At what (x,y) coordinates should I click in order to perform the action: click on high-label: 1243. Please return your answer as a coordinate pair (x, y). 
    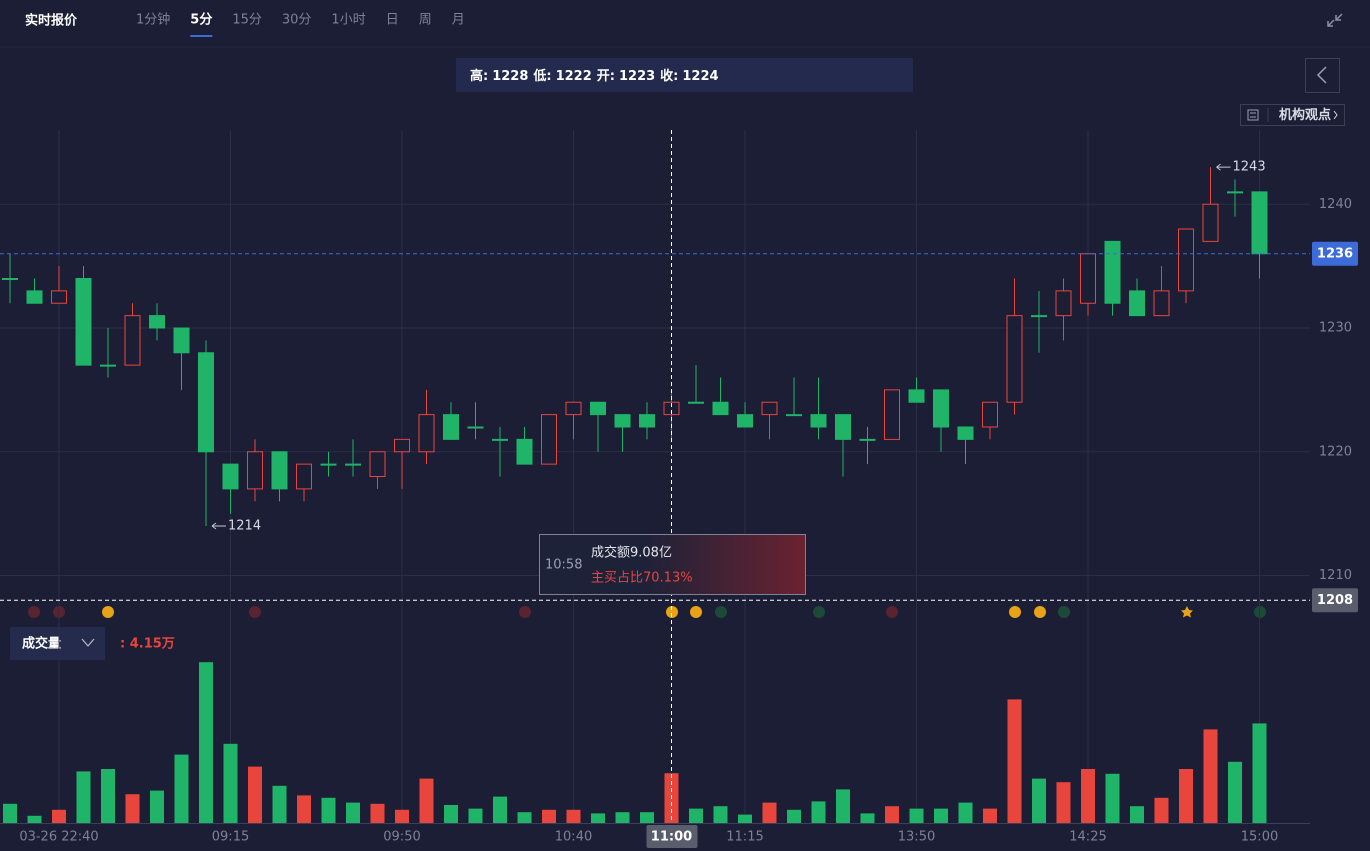
    Looking at the image, I should click on (1249, 167).